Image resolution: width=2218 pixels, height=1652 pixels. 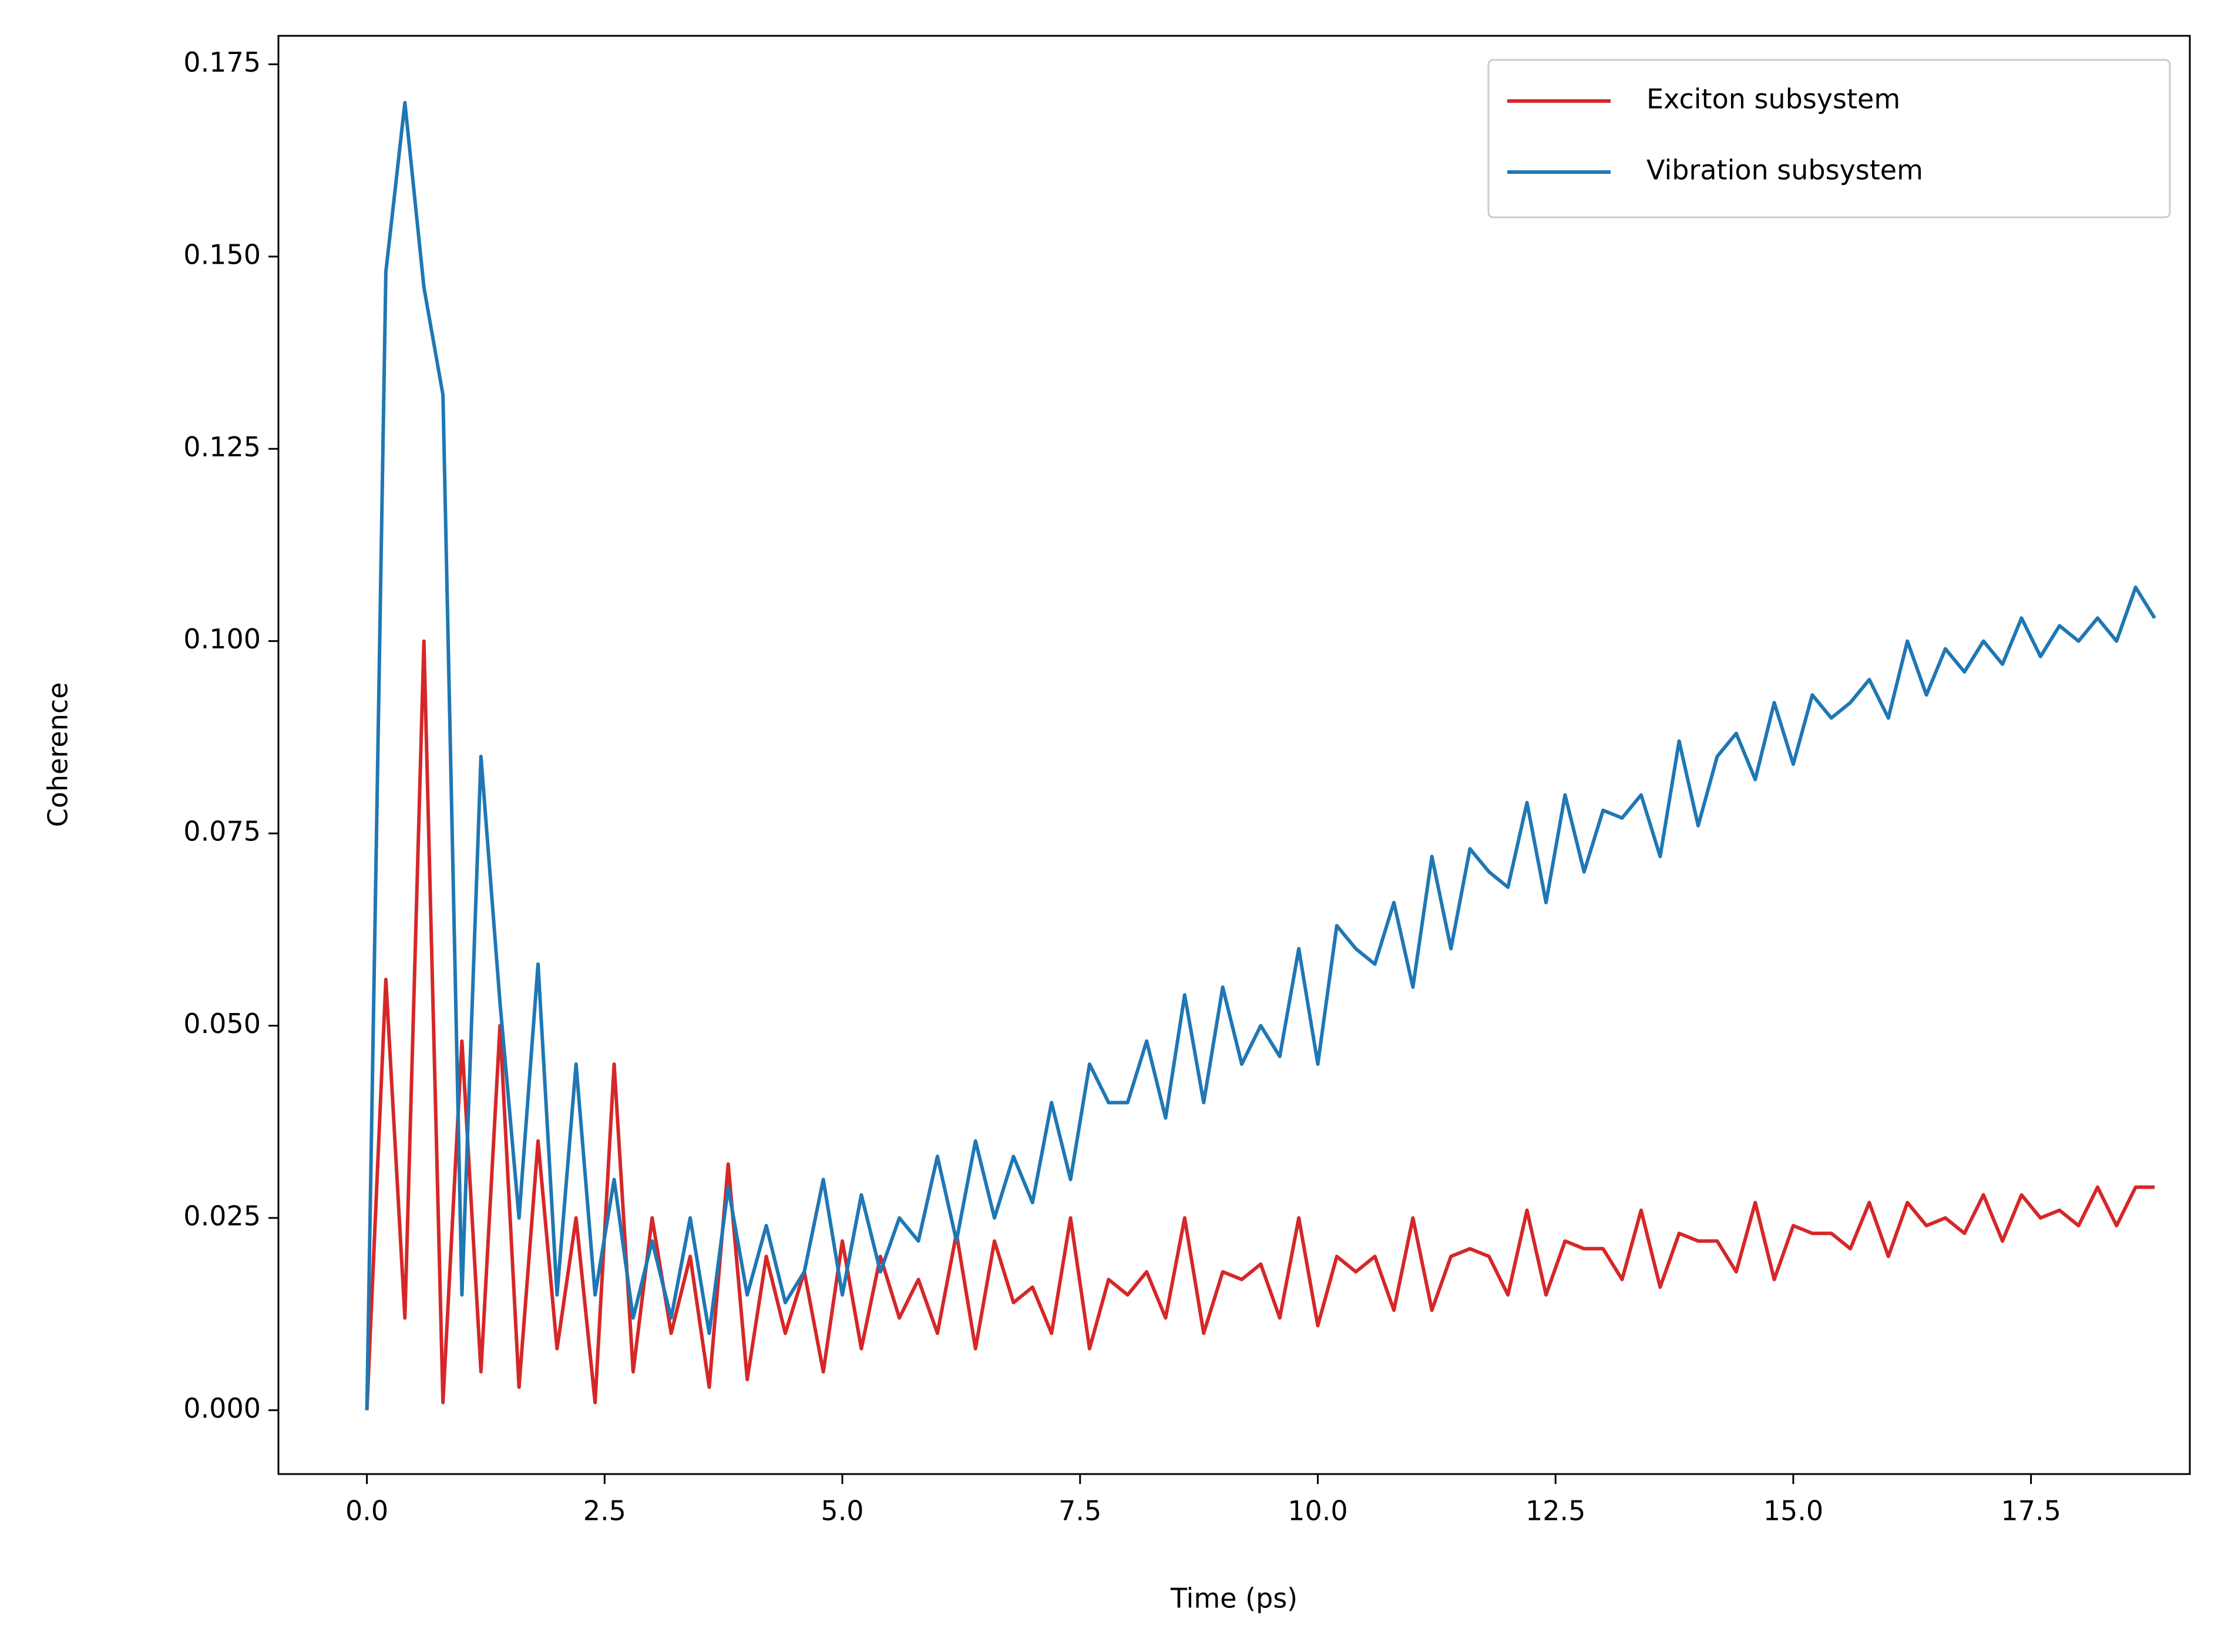 What do you see at coordinates (1555, 1511) in the screenshot?
I see `x-tick-label: 12.5` at bounding box center [1555, 1511].